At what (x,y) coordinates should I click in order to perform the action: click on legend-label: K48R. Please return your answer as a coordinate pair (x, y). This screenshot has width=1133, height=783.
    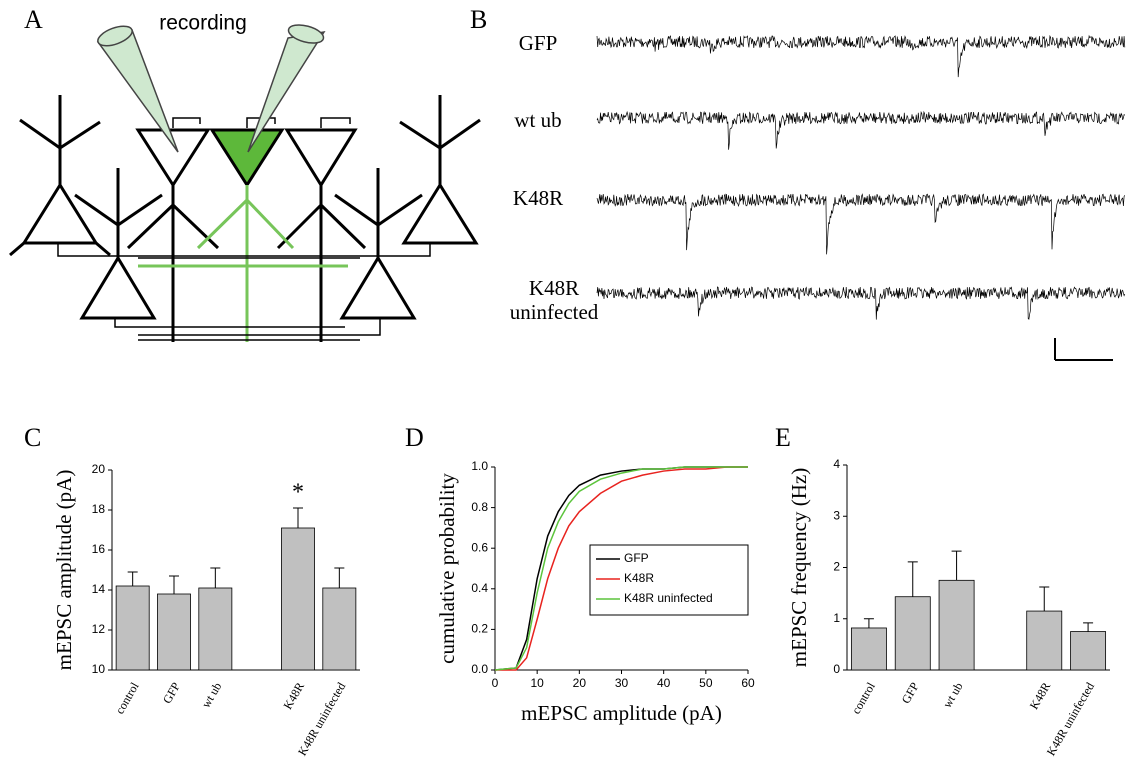
    Looking at the image, I should click on (639, 578).